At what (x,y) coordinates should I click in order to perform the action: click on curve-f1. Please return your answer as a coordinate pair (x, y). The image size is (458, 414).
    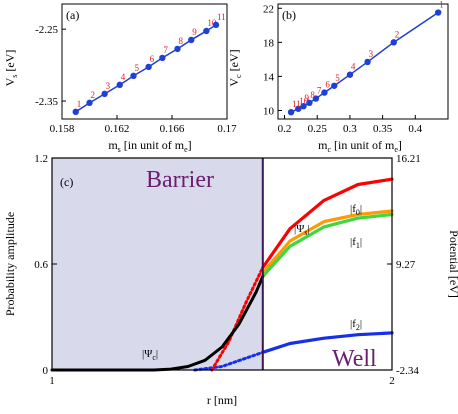
    Looking at the image, I should click on (327, 242).